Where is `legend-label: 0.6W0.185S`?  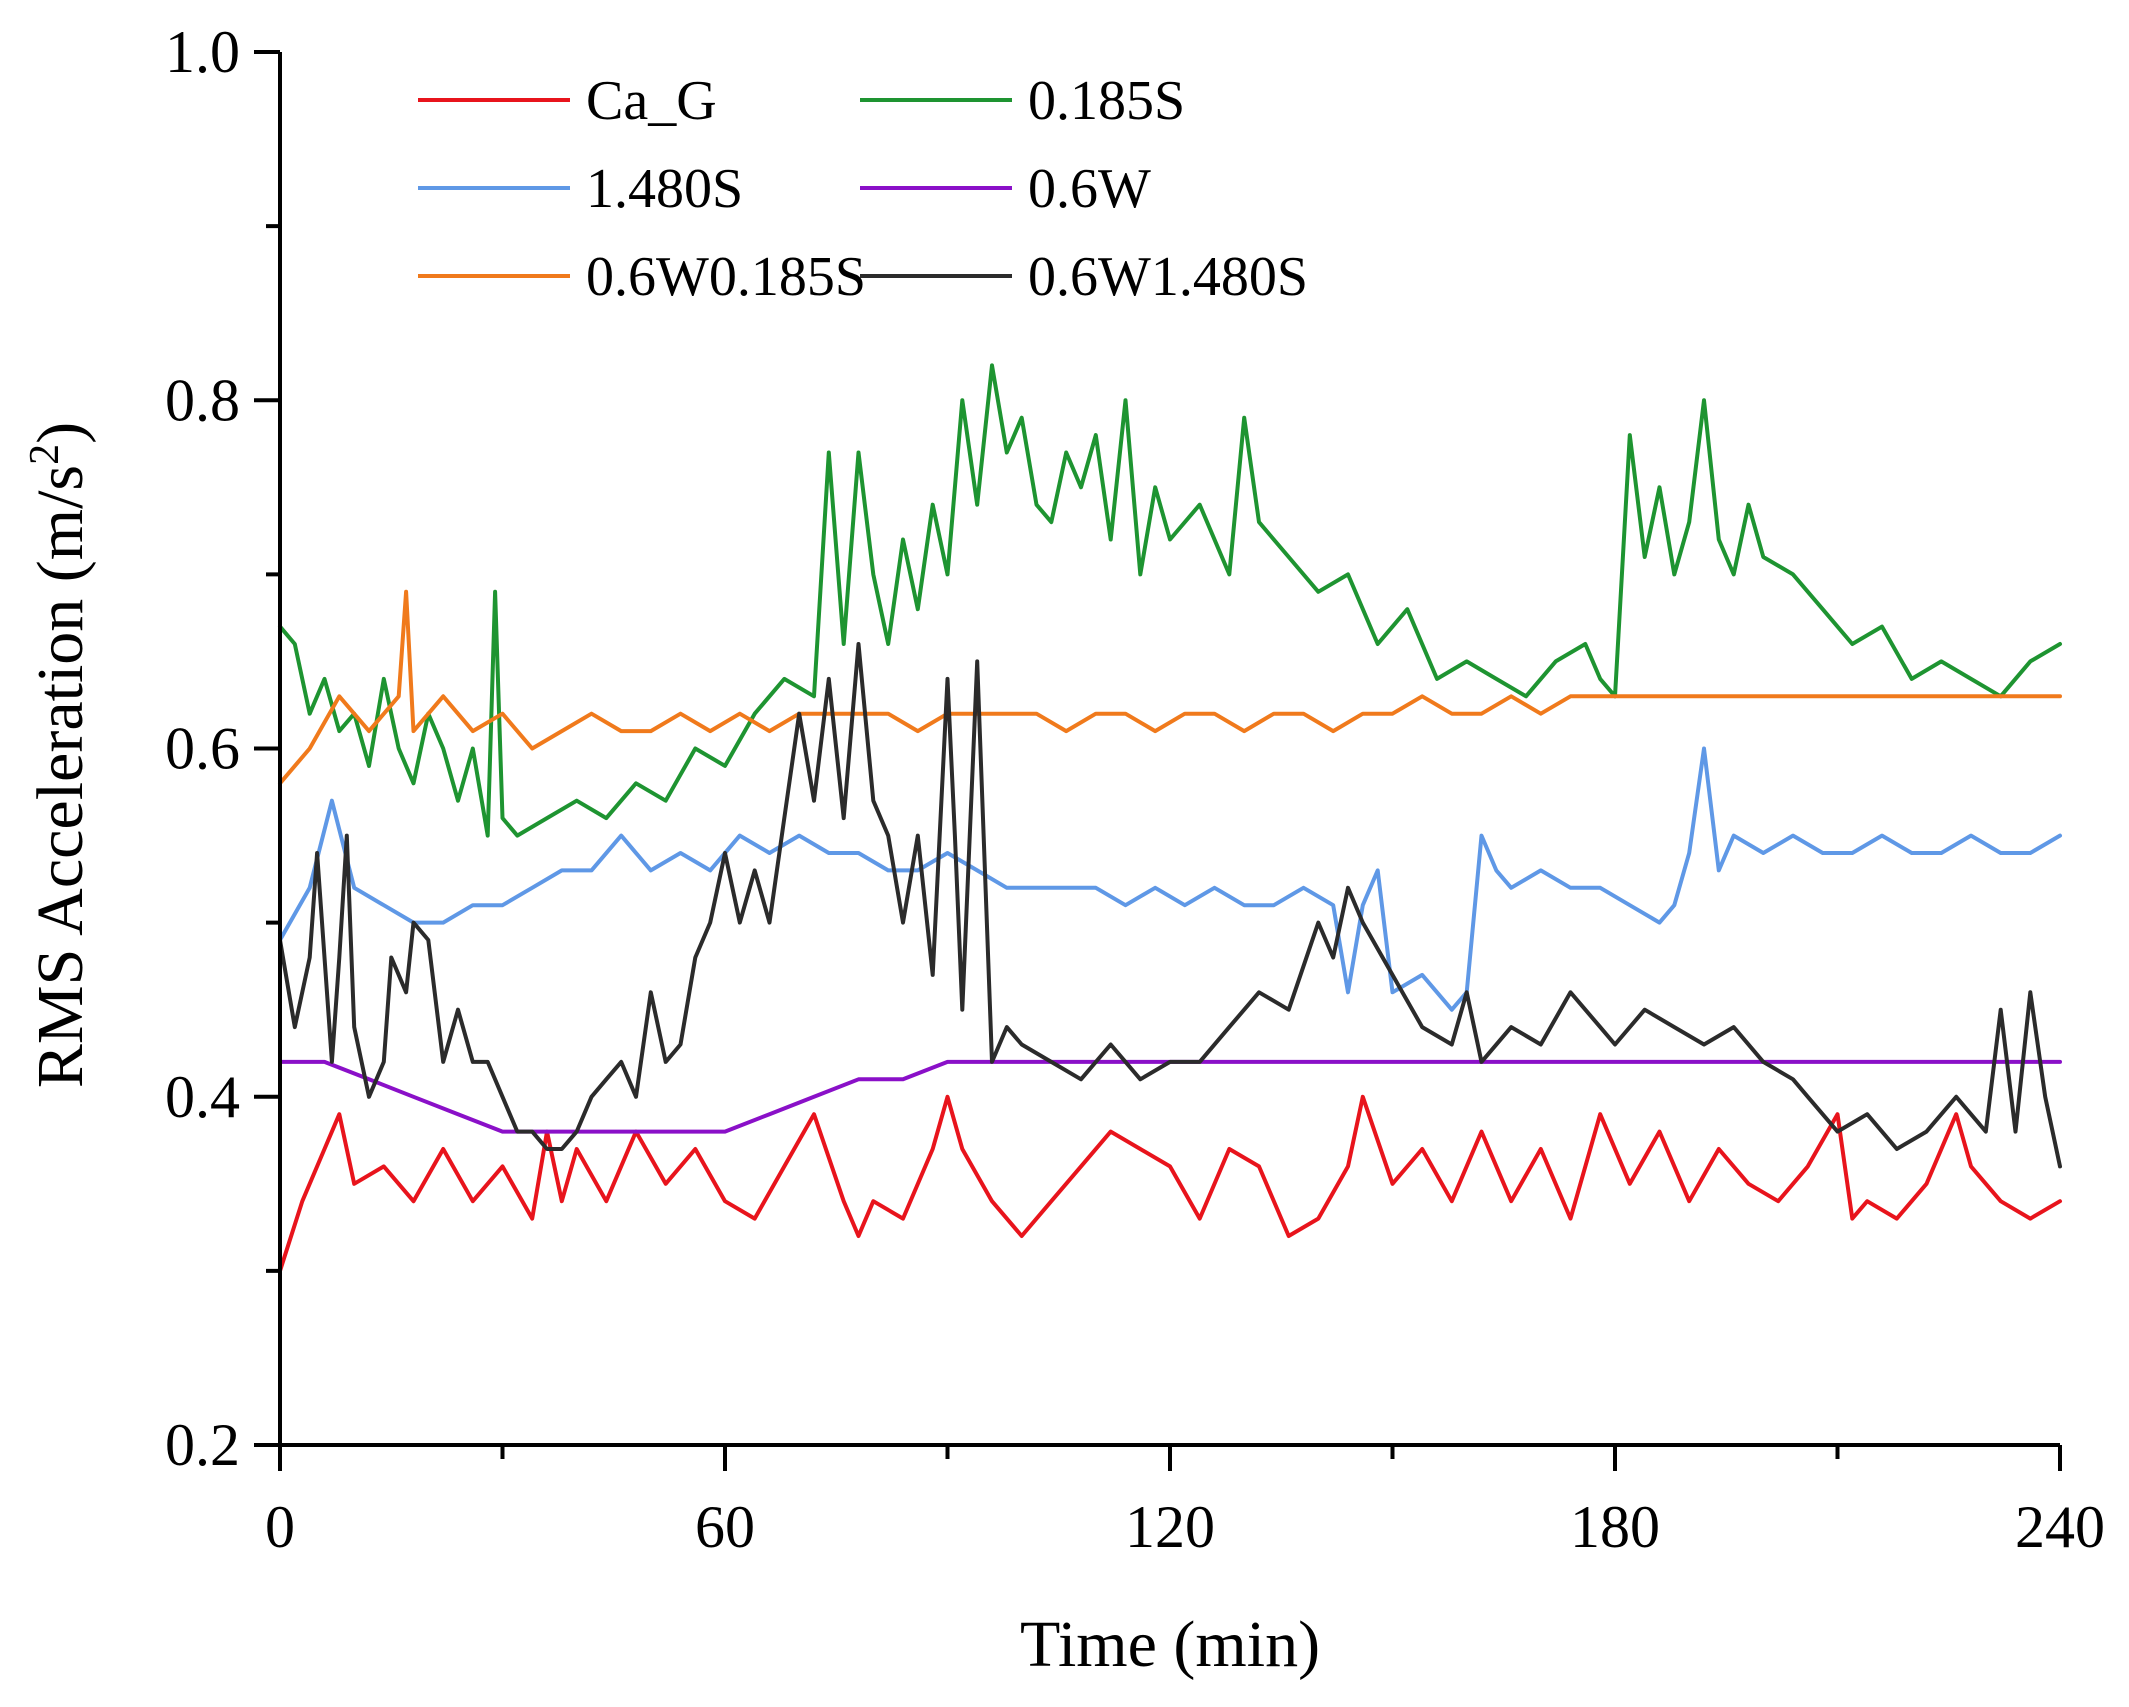 legend-label: 0.6W0.185S is located at coordinates (726, 277).